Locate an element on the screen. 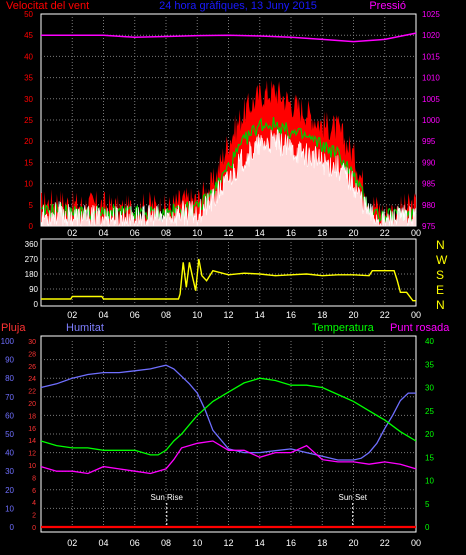 Image resolution: width=466 pixels, height=555 pixels. wind-speed-title: Velocitat del vent is located at coordinates (47, 6).